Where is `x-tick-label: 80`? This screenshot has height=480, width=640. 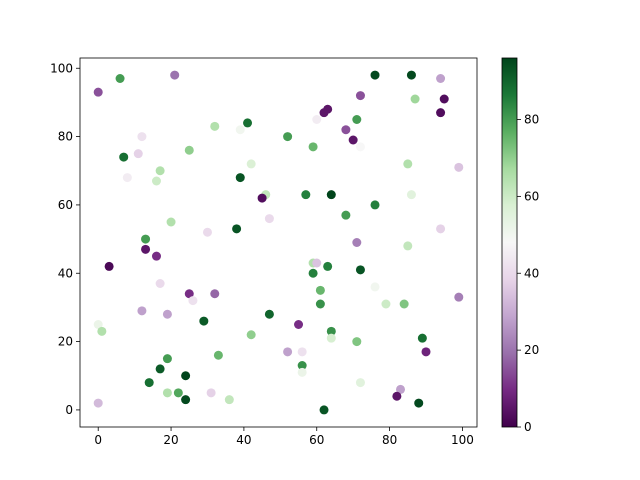 x-tick-label: 80 is located at coordinates (389, 440).